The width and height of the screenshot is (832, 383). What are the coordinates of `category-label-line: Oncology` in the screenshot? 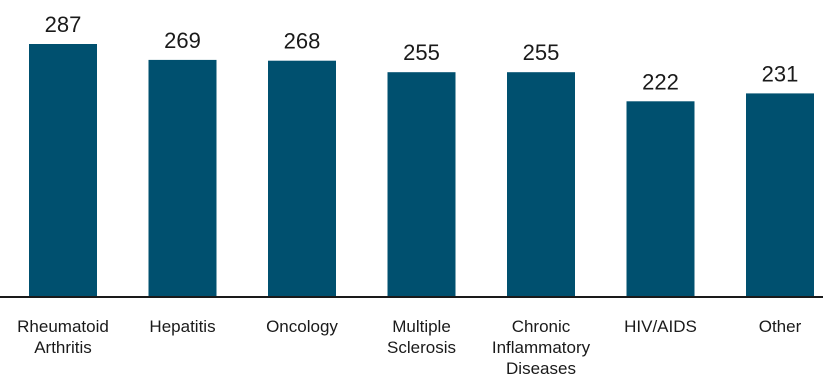 It's located at (302, 326).